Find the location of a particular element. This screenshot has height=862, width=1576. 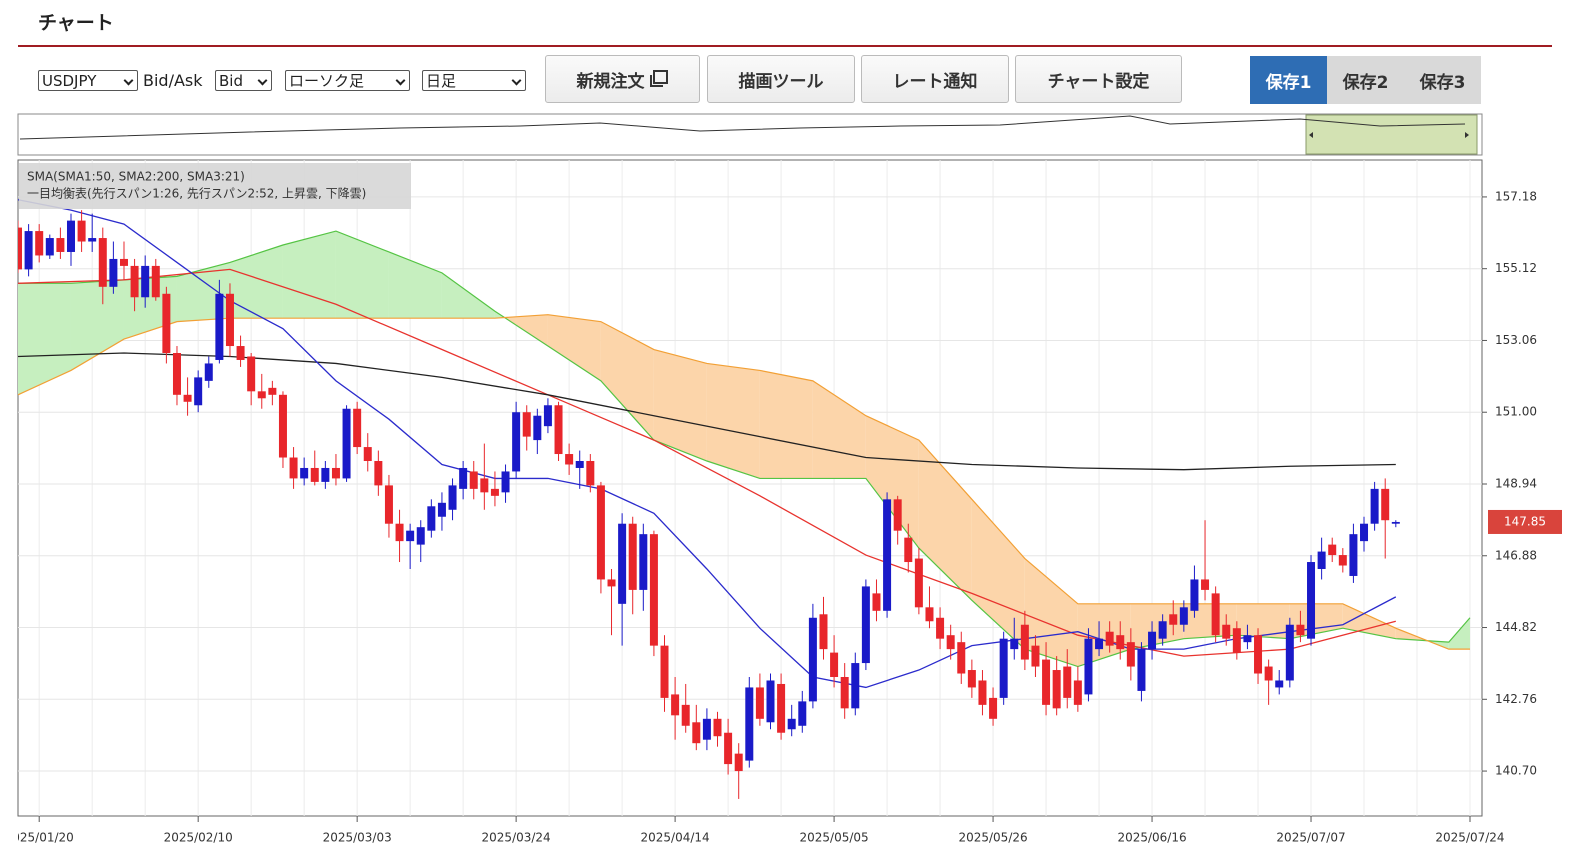

save-tab: 保存3 is located at coordinates (1442, 80).